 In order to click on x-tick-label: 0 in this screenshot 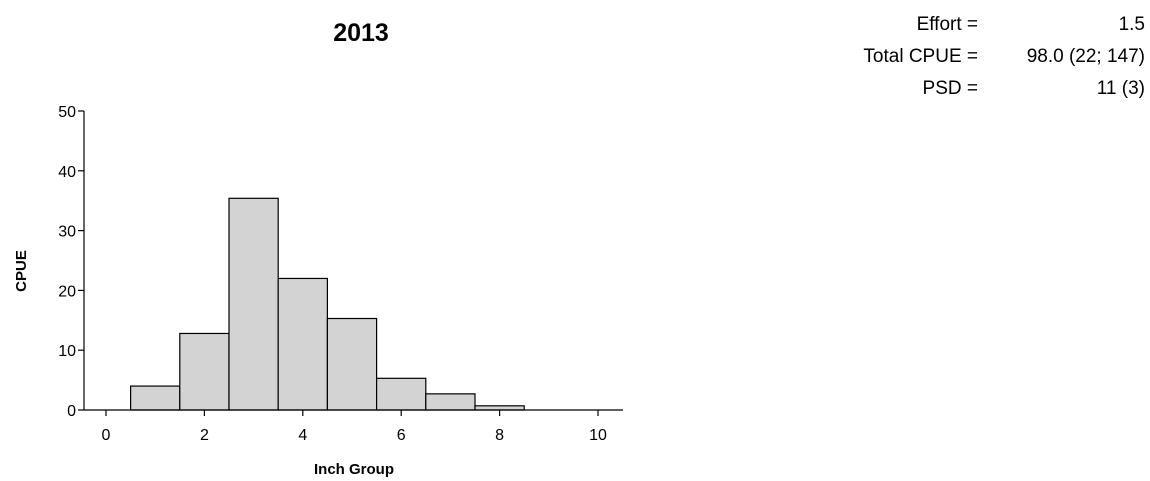, I will do `click(106, 435)`.